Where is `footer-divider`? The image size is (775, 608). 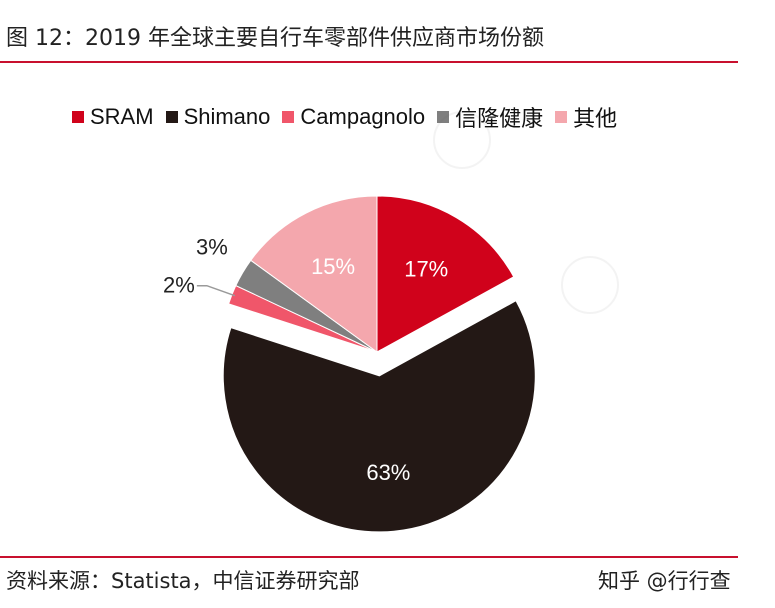
footer-divider is located at coordinates (369, 557).